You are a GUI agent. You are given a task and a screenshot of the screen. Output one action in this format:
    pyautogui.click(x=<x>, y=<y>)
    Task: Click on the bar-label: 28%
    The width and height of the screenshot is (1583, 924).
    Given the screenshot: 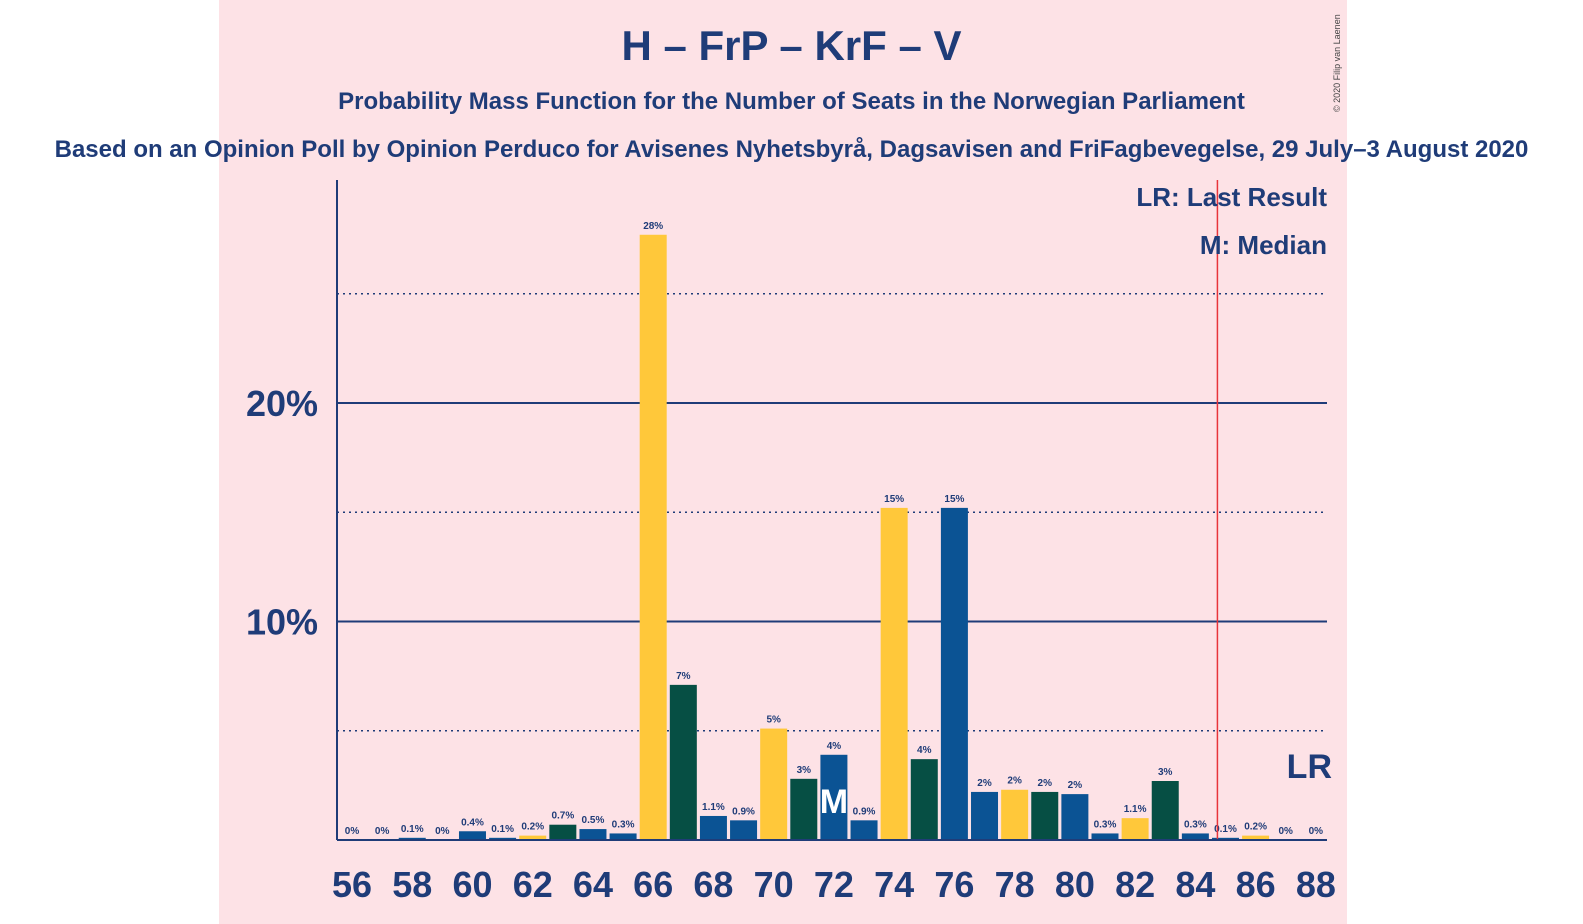 What is the action you would take?
    pyautogui.click(x=653, y=226)
    